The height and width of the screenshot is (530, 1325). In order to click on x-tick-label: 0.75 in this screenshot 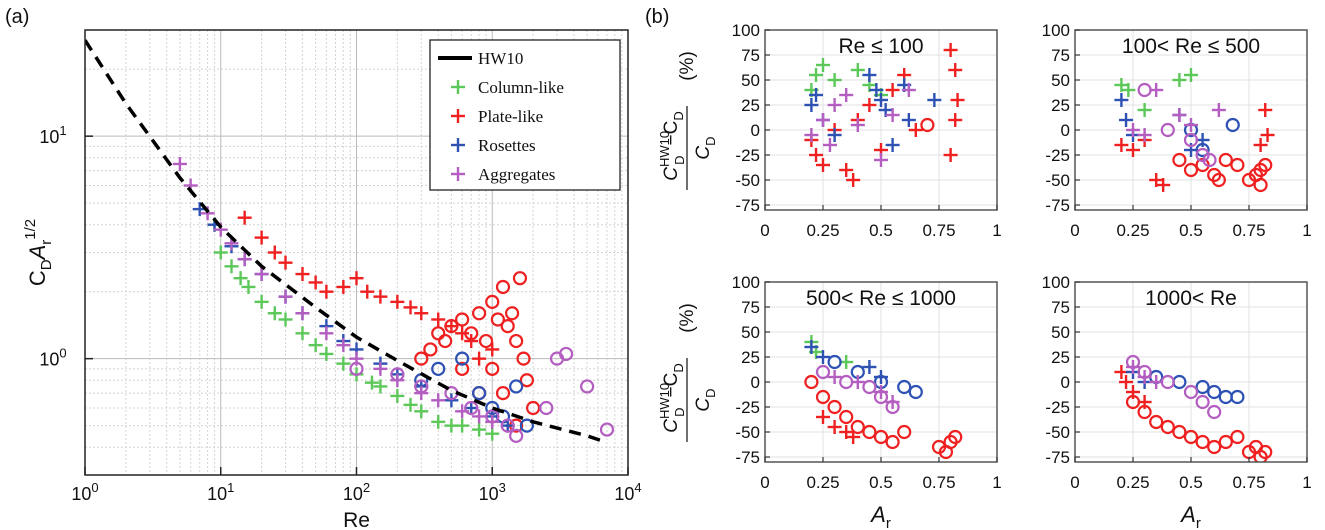, I will do `click(938, 230)`.